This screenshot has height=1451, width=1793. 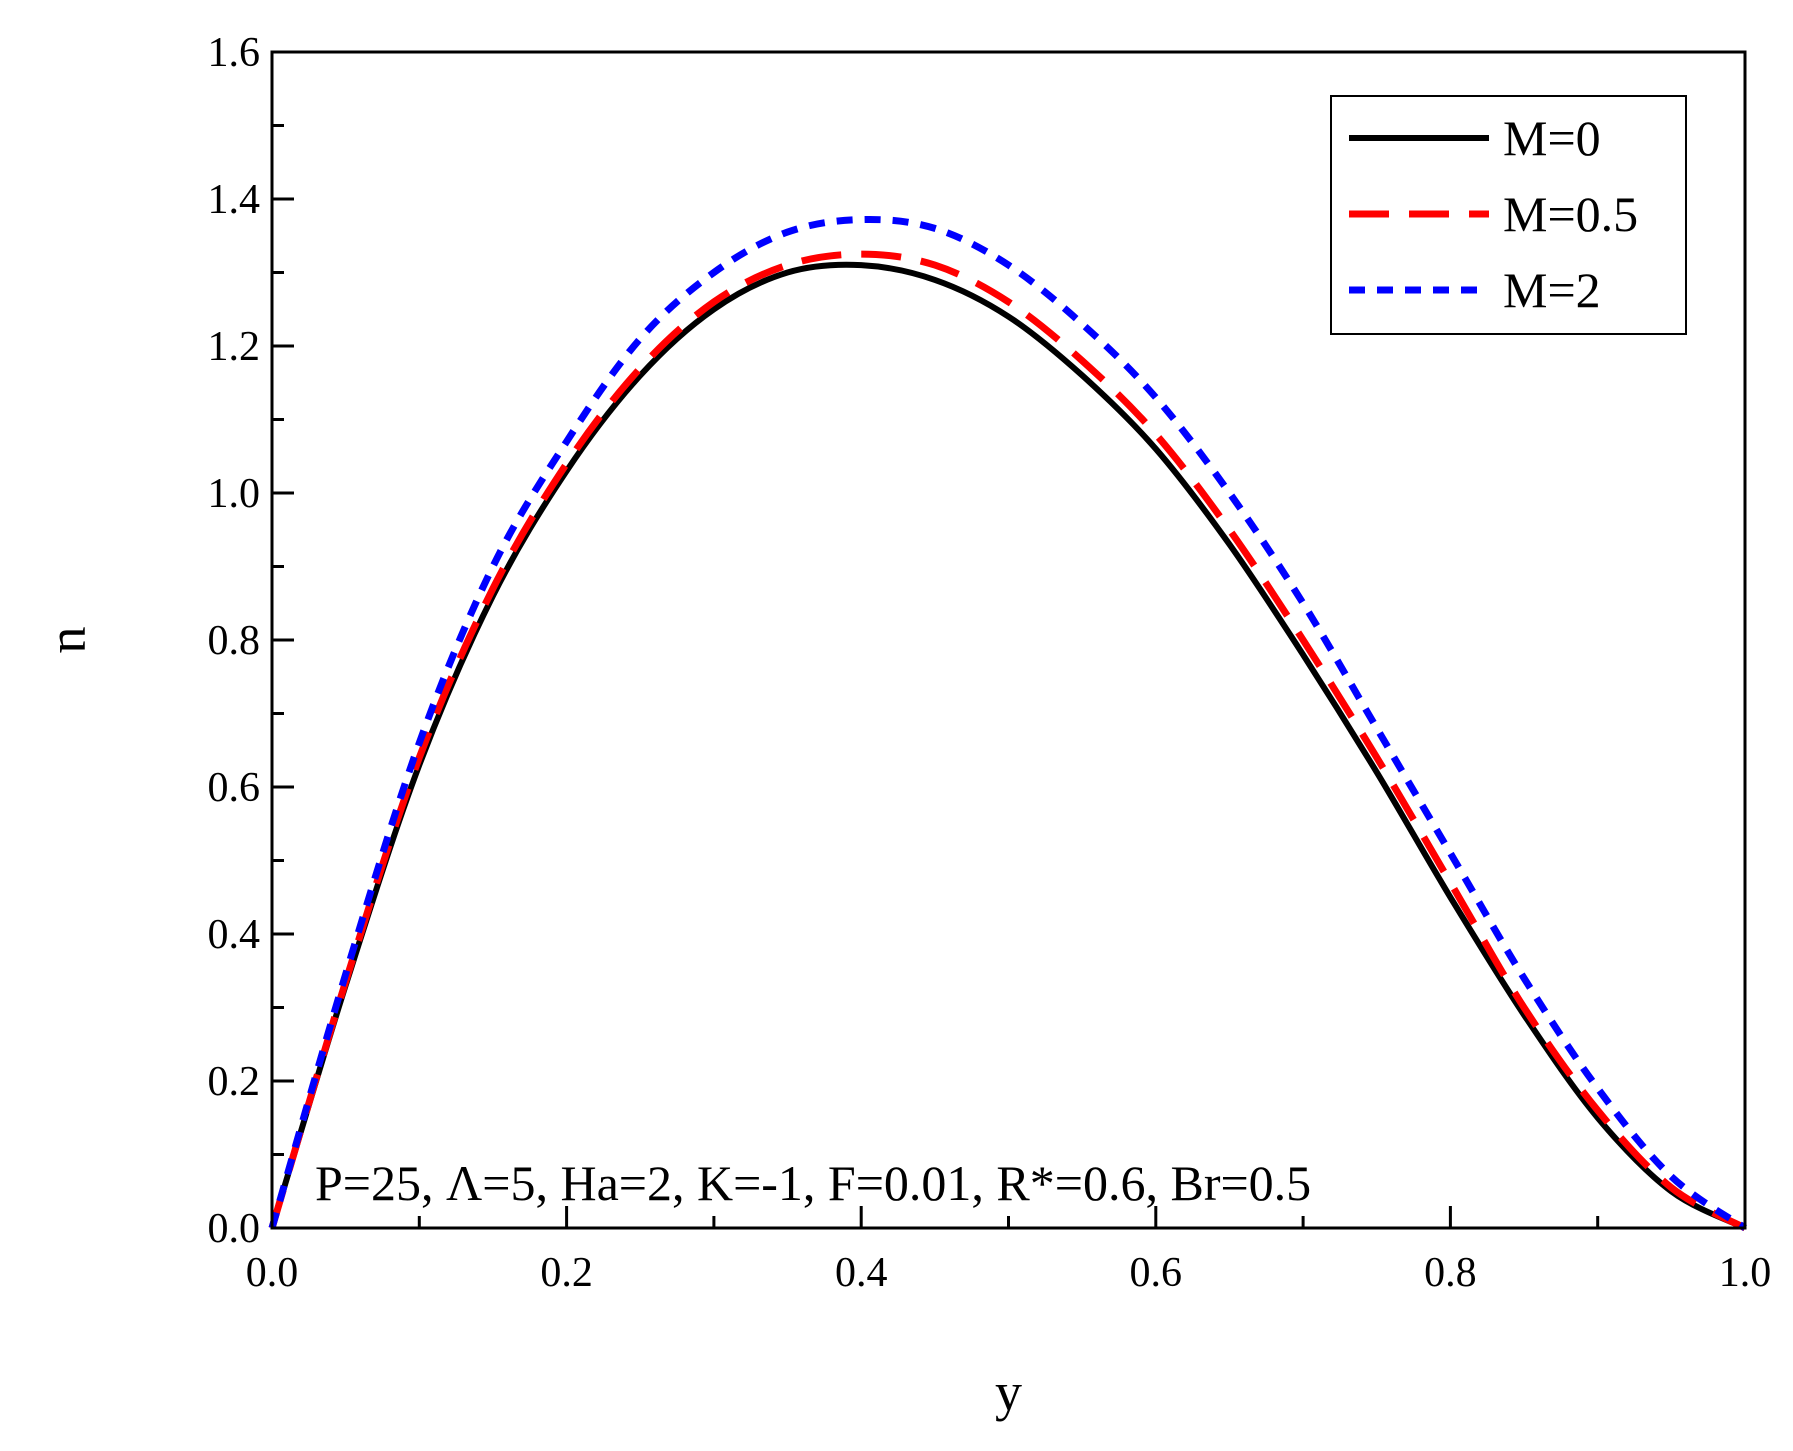 What do you see at coordinates (234, 935) in the screenshot?
I see `y-tick-label: 0.4` at bounding box center [234, 935].